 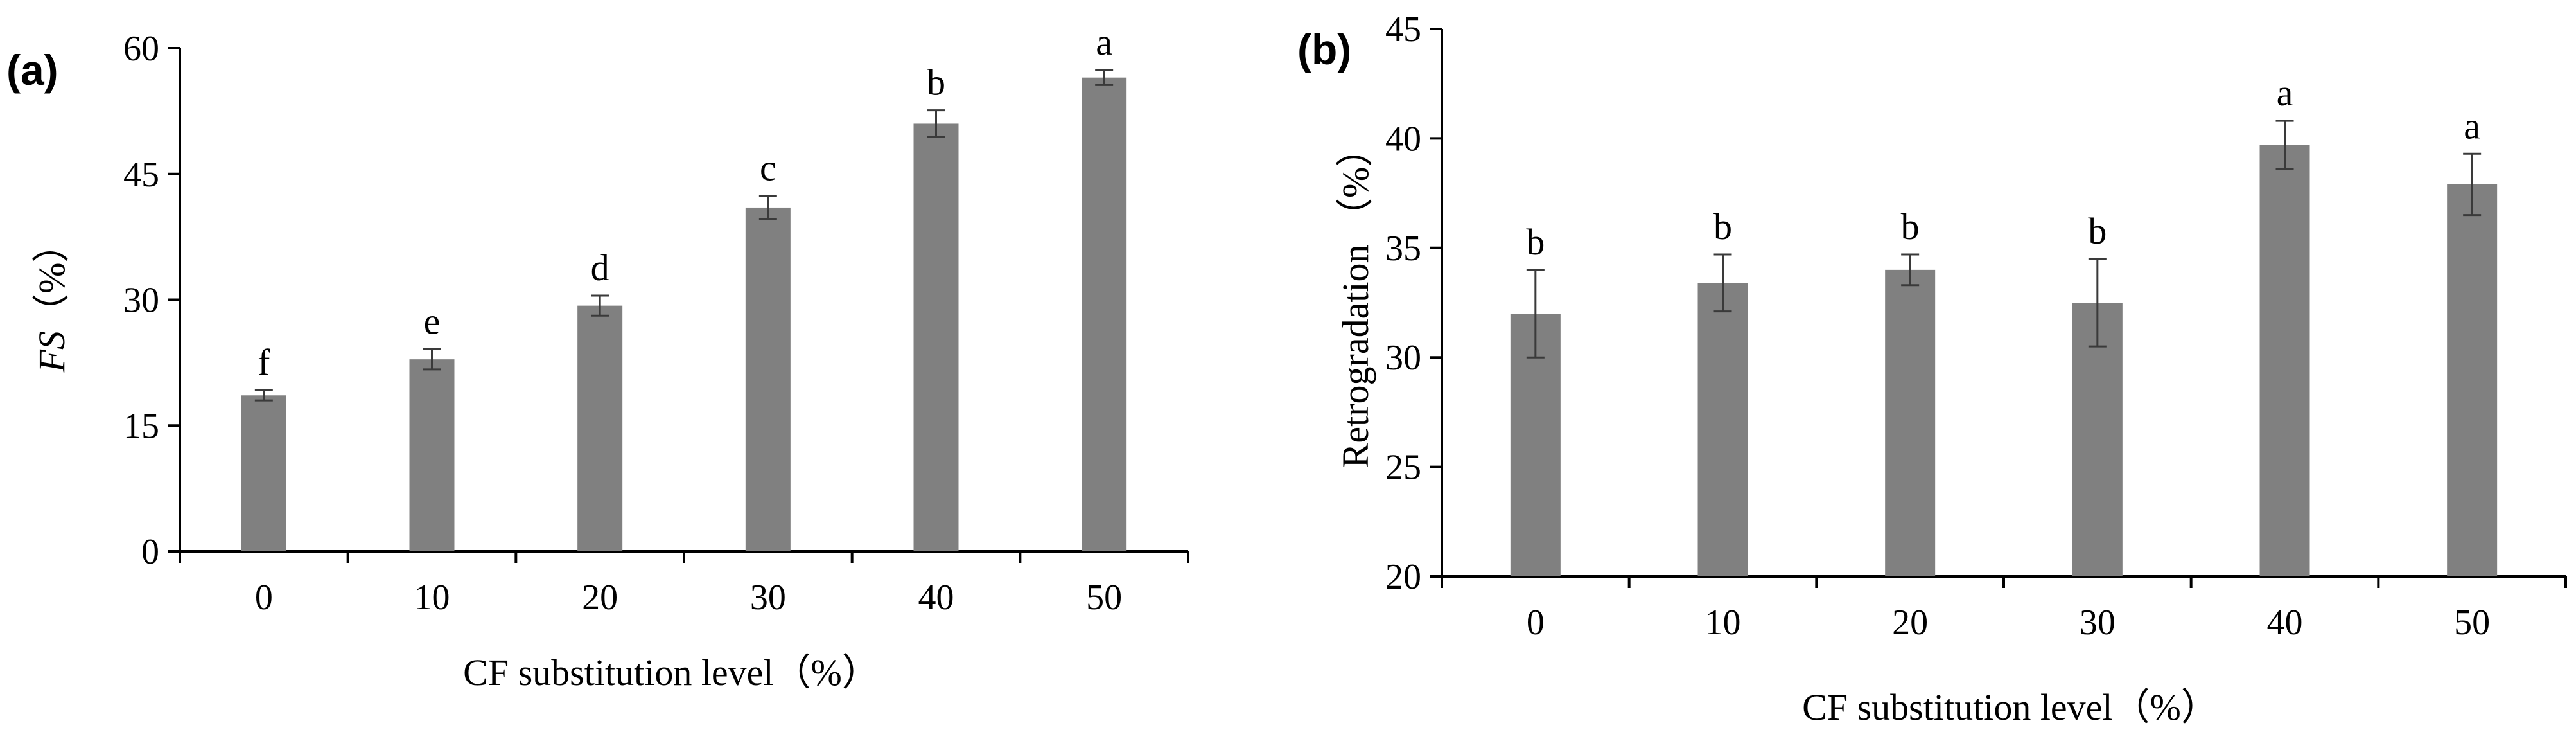 I want to click on svg-text: FS（%）, so click(x=52, y=299).